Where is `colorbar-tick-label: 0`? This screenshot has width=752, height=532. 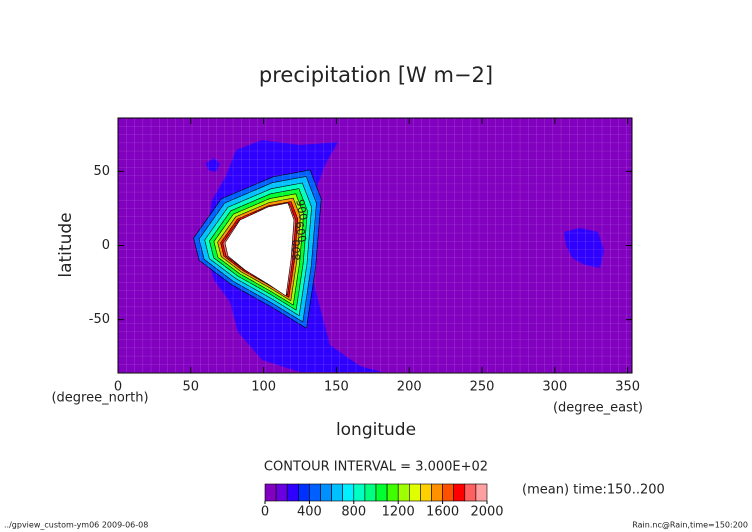 colorbar-tick-label: 0 is located at coordinates (265, 512).